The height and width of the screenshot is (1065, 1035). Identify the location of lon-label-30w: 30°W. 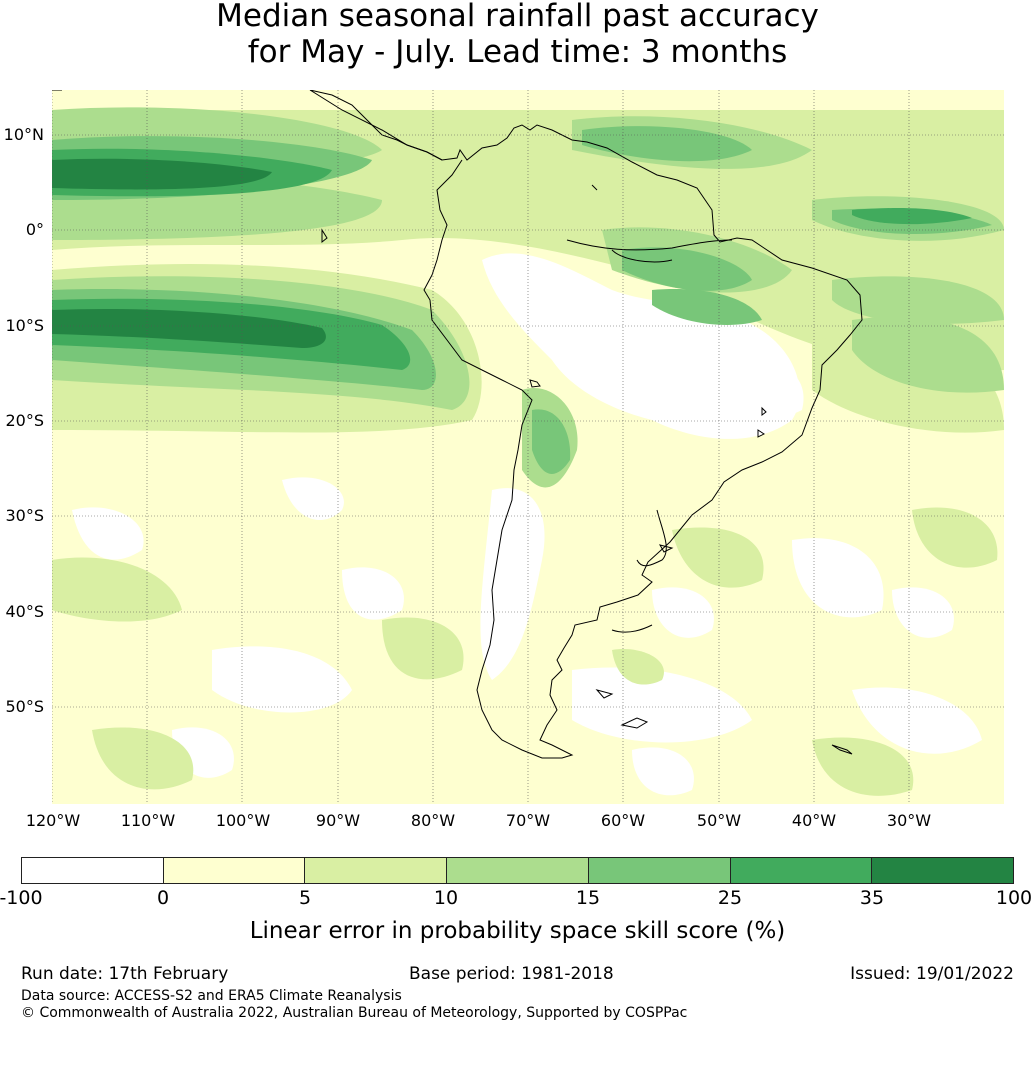
(909, 820).